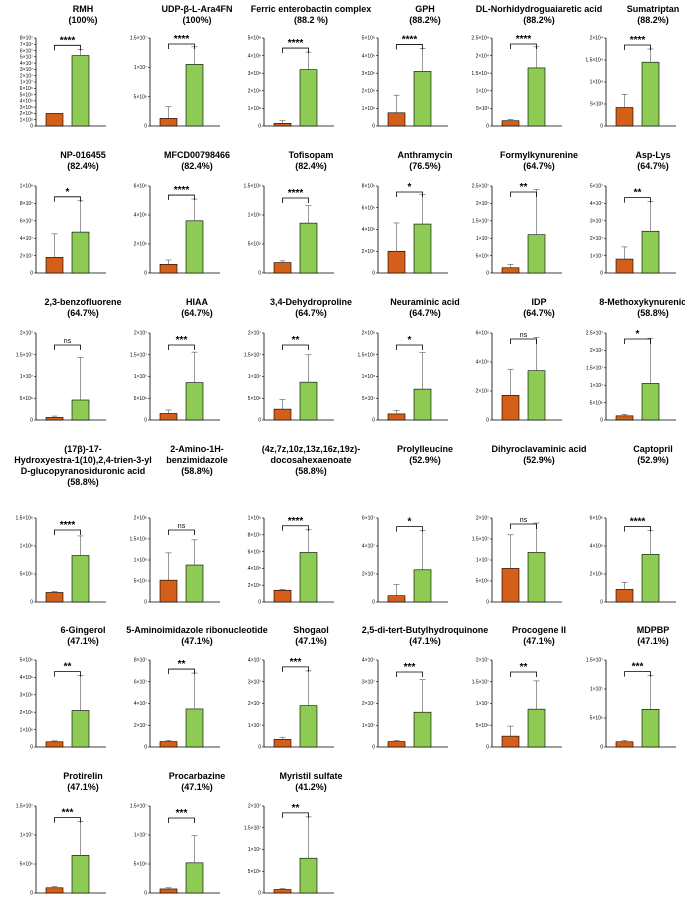 The width and height of the screenshot is (685, 911). What do you see at coordinates (653, 9) in the screenshot?
I see `chart-title: Sumatriptan` at bounding box center [653, 9].